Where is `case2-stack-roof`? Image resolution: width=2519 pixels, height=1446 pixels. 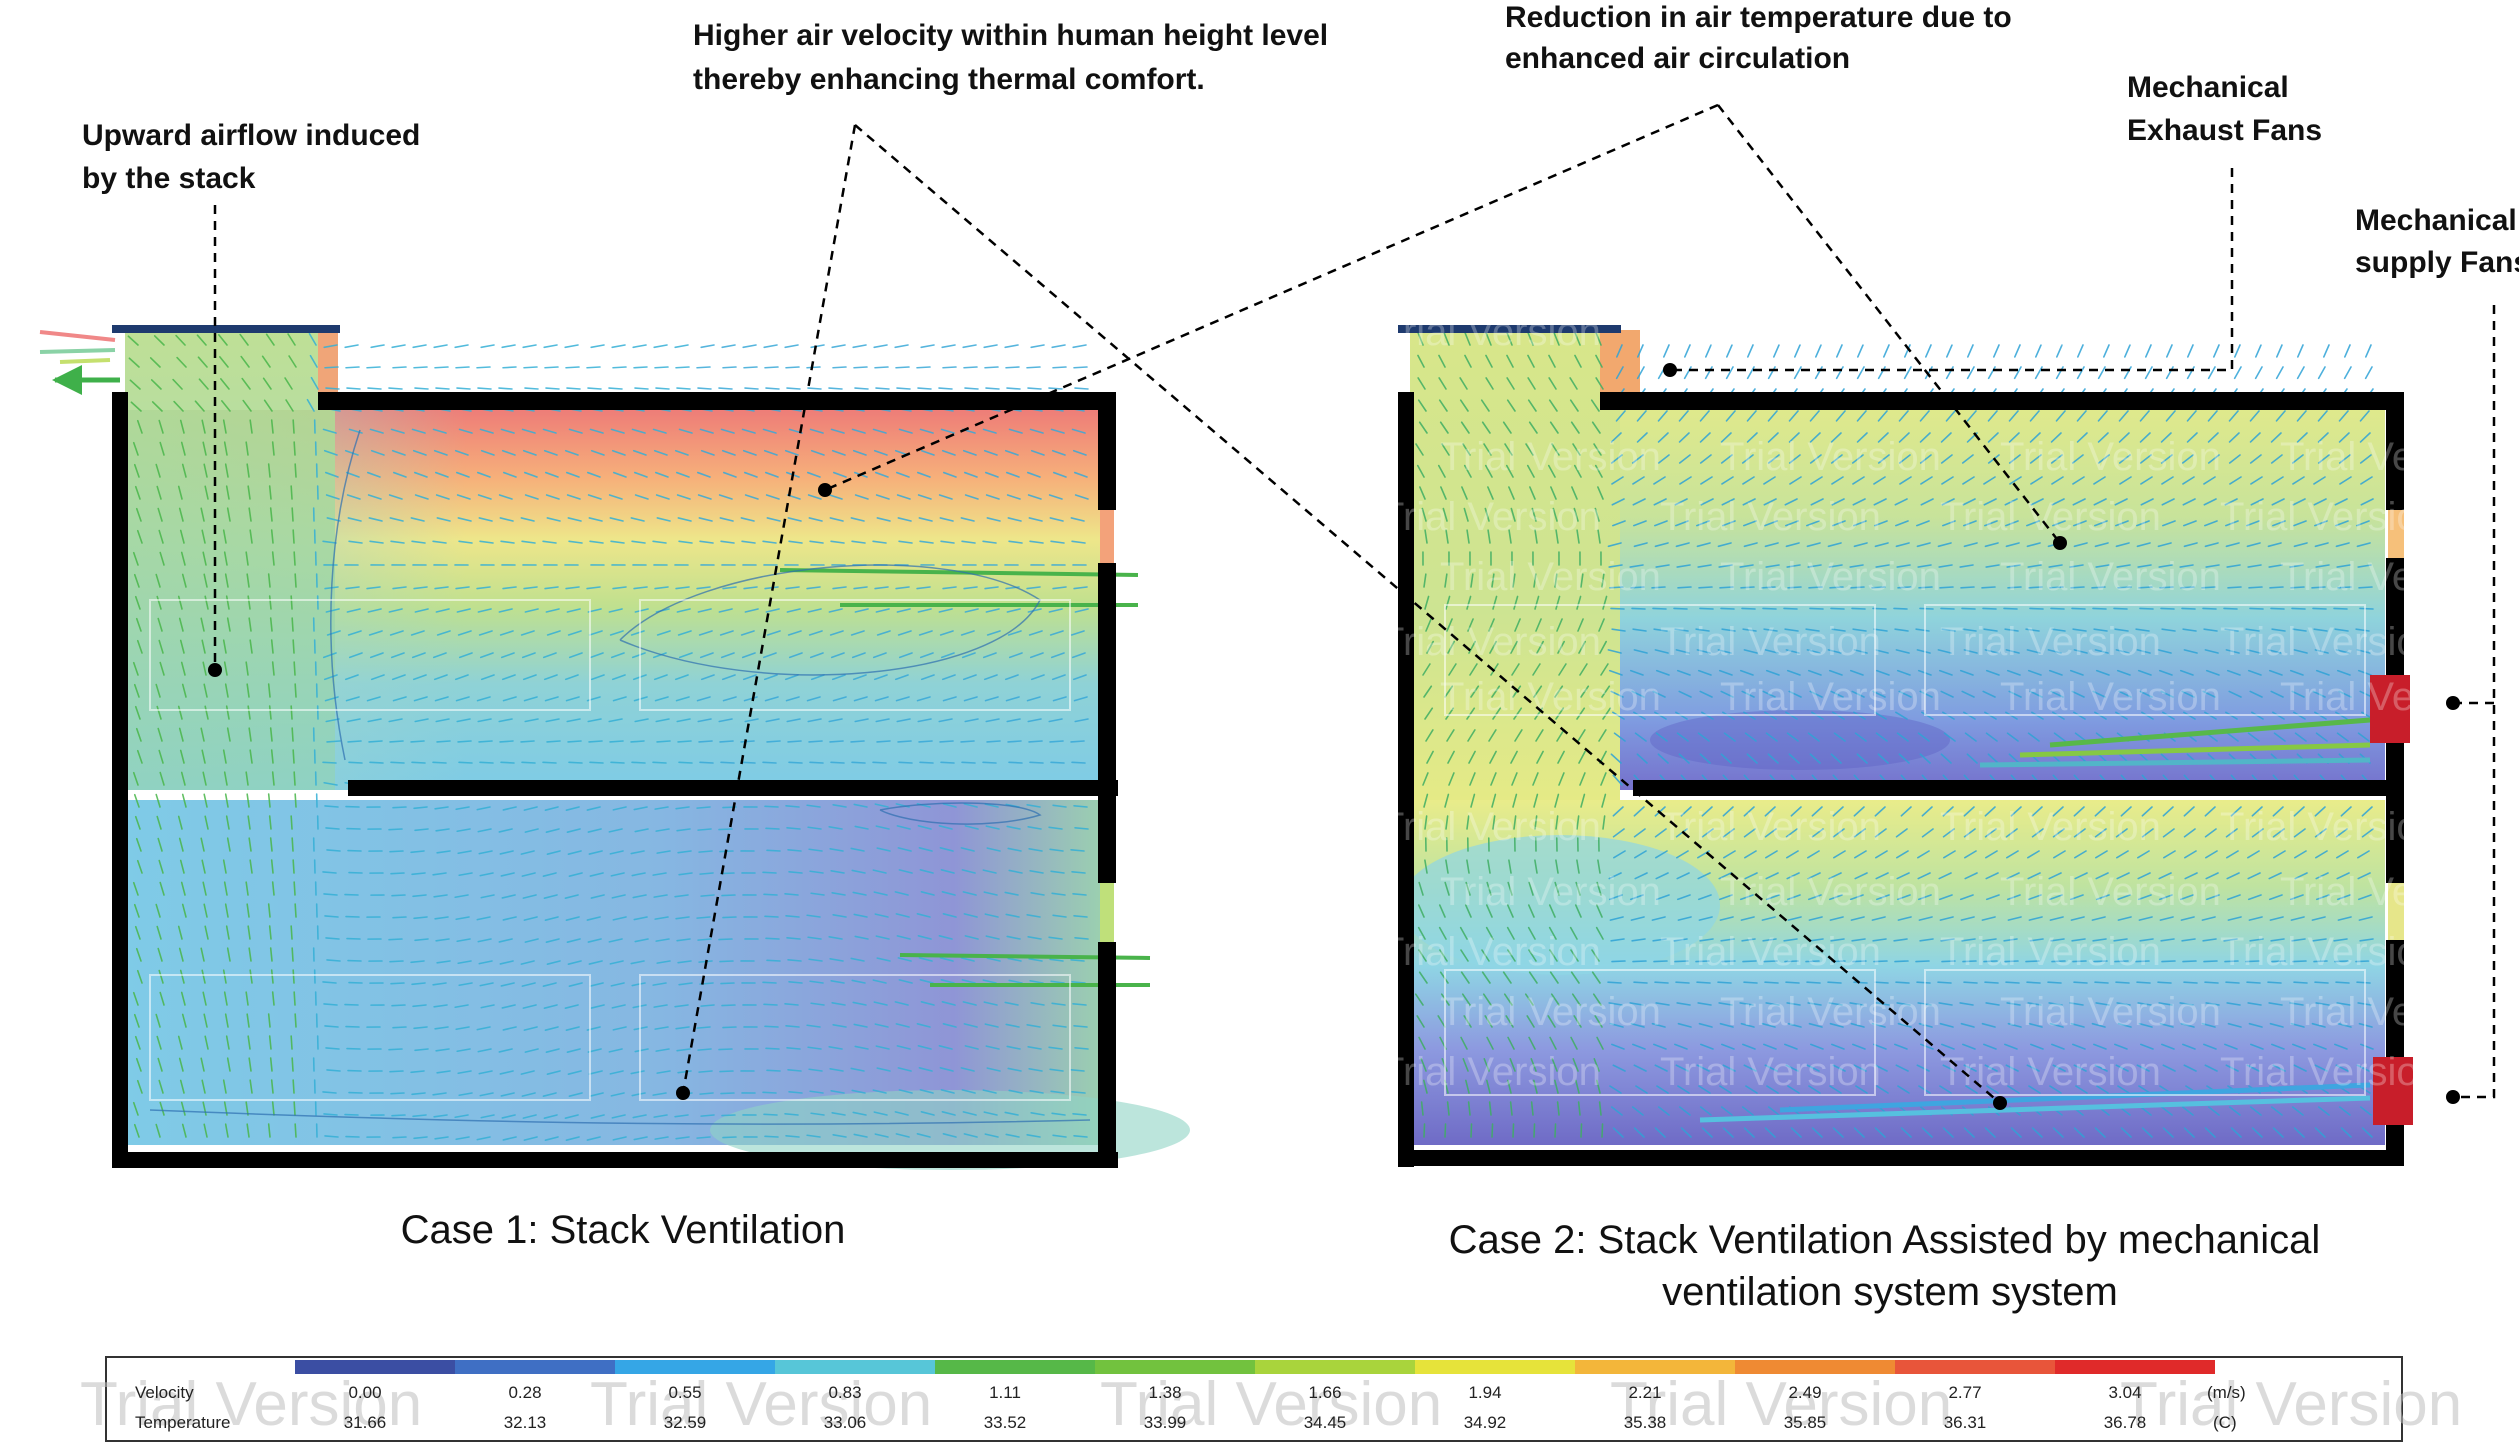
case2-stack-roof is located at coordinates (1509, 329).